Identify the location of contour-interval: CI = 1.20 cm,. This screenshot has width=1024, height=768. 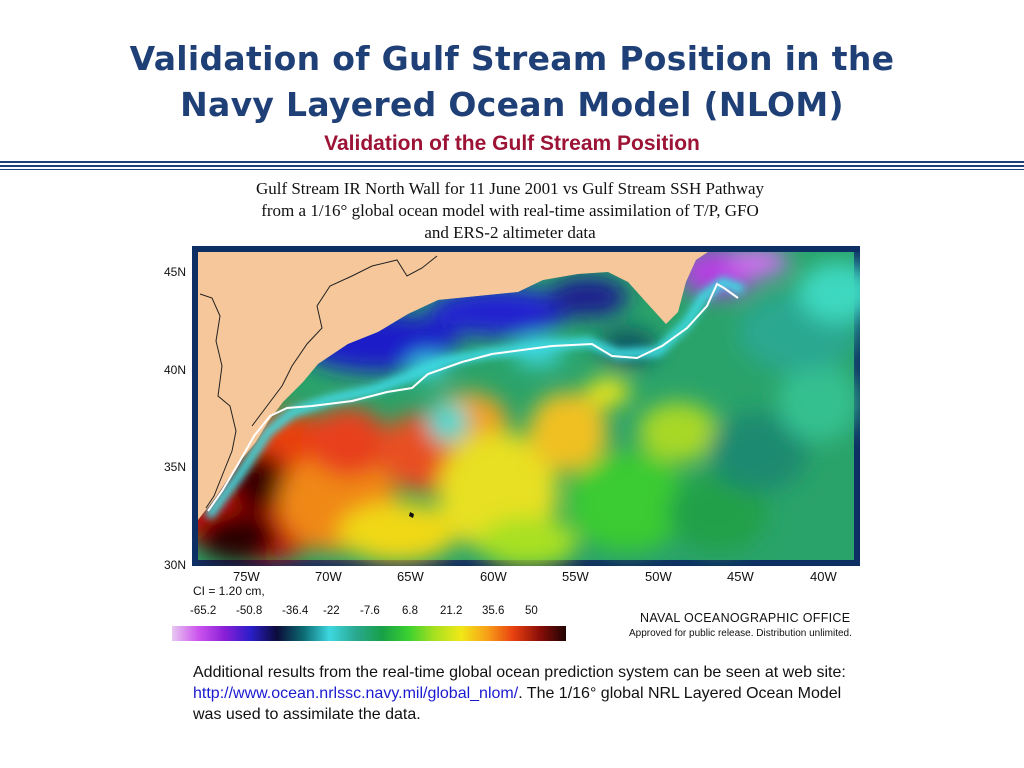
(229, 591).